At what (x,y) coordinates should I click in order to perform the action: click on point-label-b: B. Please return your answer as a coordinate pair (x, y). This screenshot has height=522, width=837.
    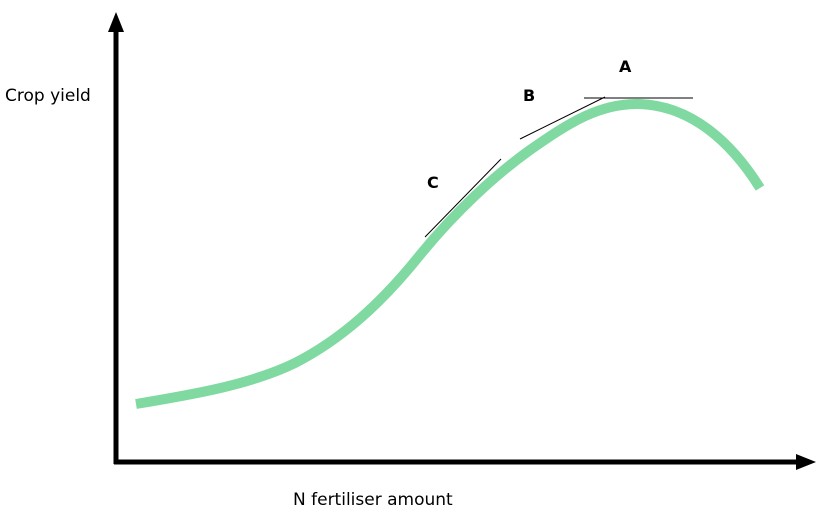
    Looking at the image, I should click on (529, 95).